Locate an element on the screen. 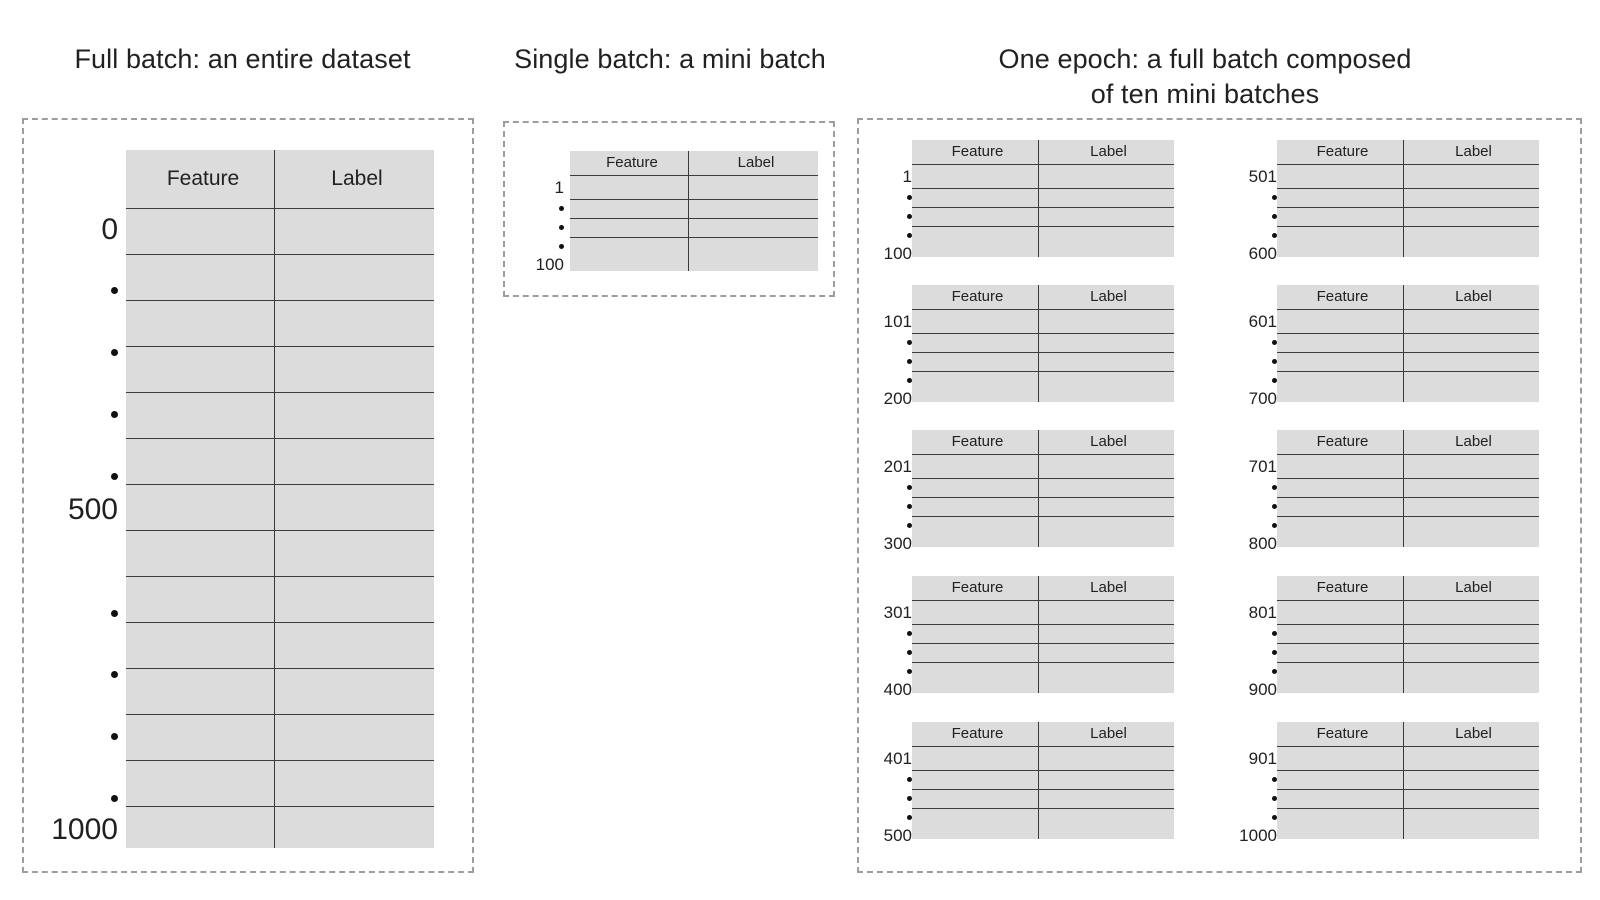 Image resolution: width=1600 pixels, height=900 pixels. row-index-start: 601 is located at coordinates (1262, 321).